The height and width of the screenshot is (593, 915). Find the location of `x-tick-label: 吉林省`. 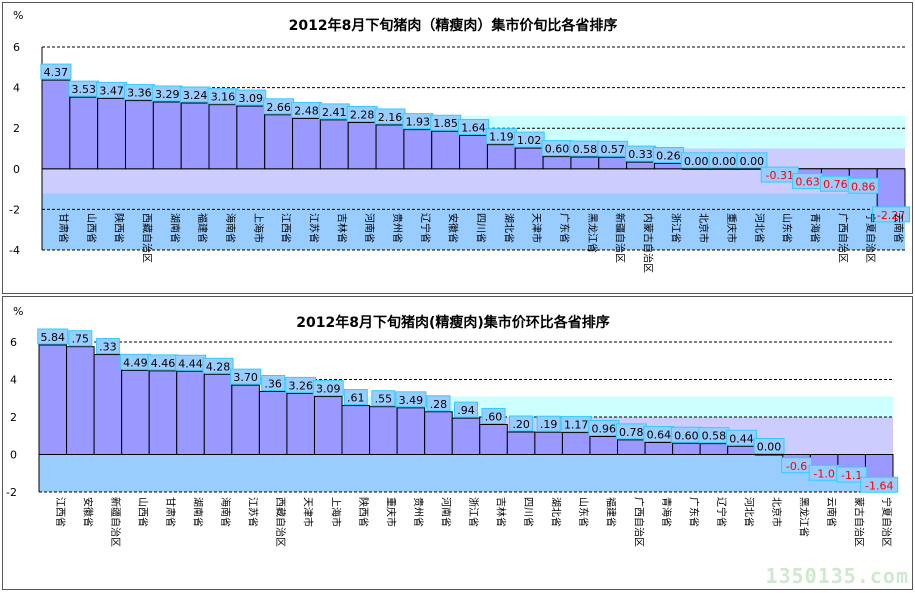

x-tick-label: 吉林省 is located at coordinates (341, 228).